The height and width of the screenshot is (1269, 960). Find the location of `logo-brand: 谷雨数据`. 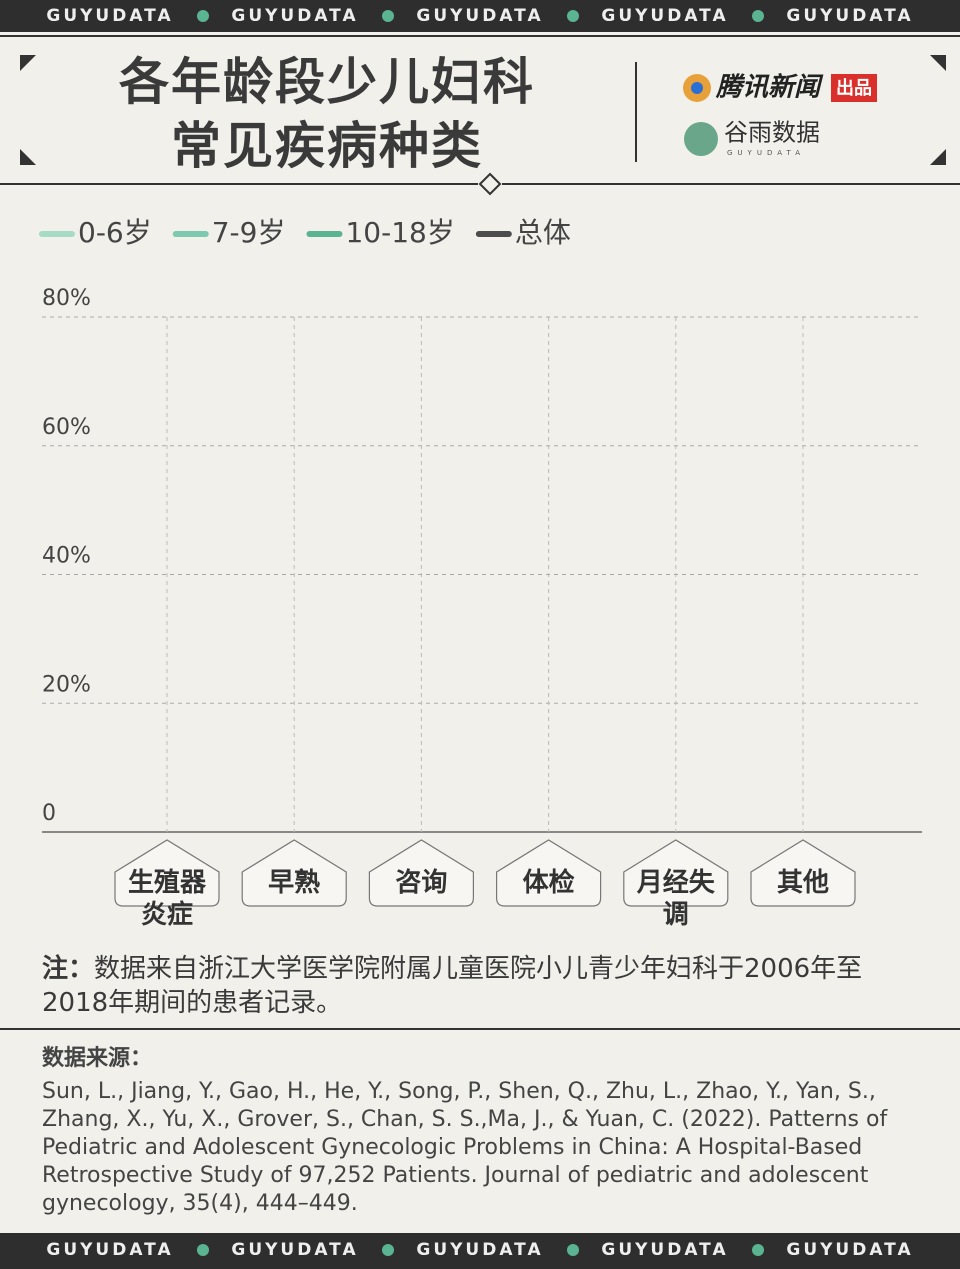

logo-brand: 谷雨数据 is located at coordinates (772, 133).